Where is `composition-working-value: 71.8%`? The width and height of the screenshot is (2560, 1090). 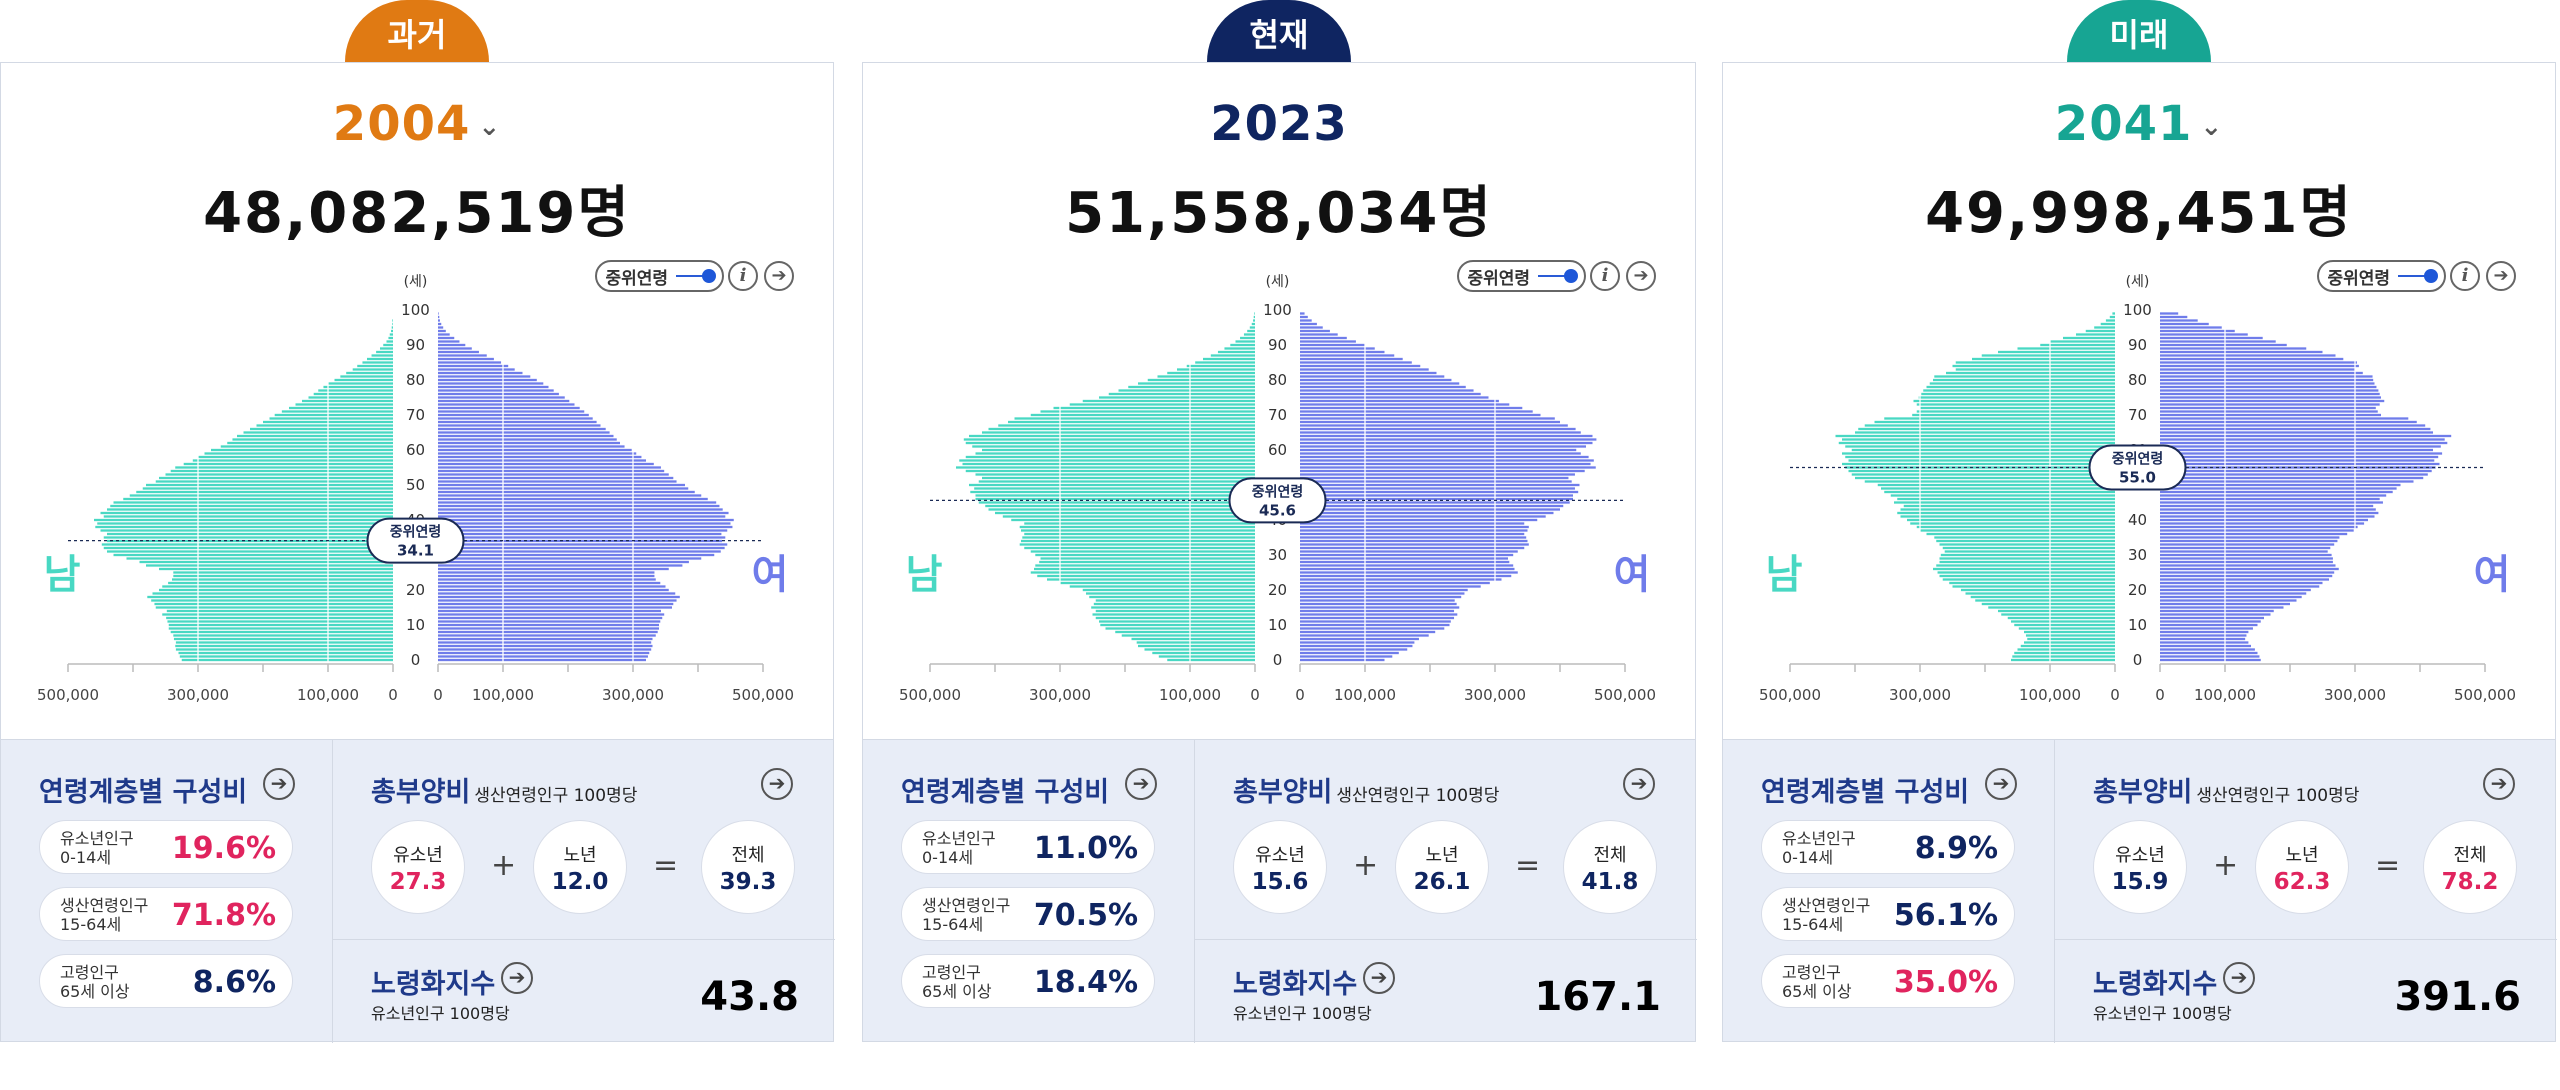 composition-working-value: 71.8% is located at coordinates (223, 915).